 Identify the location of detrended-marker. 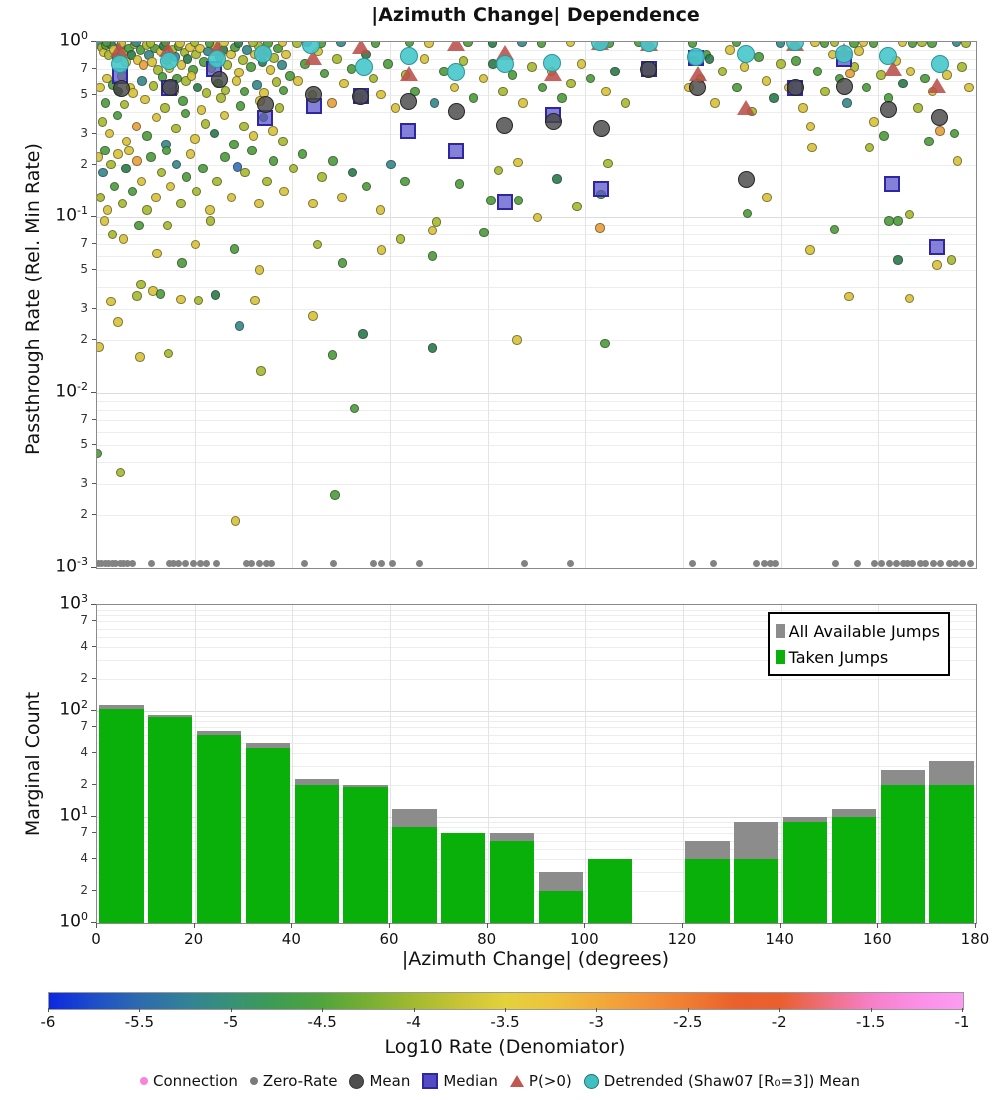
(888, 56).